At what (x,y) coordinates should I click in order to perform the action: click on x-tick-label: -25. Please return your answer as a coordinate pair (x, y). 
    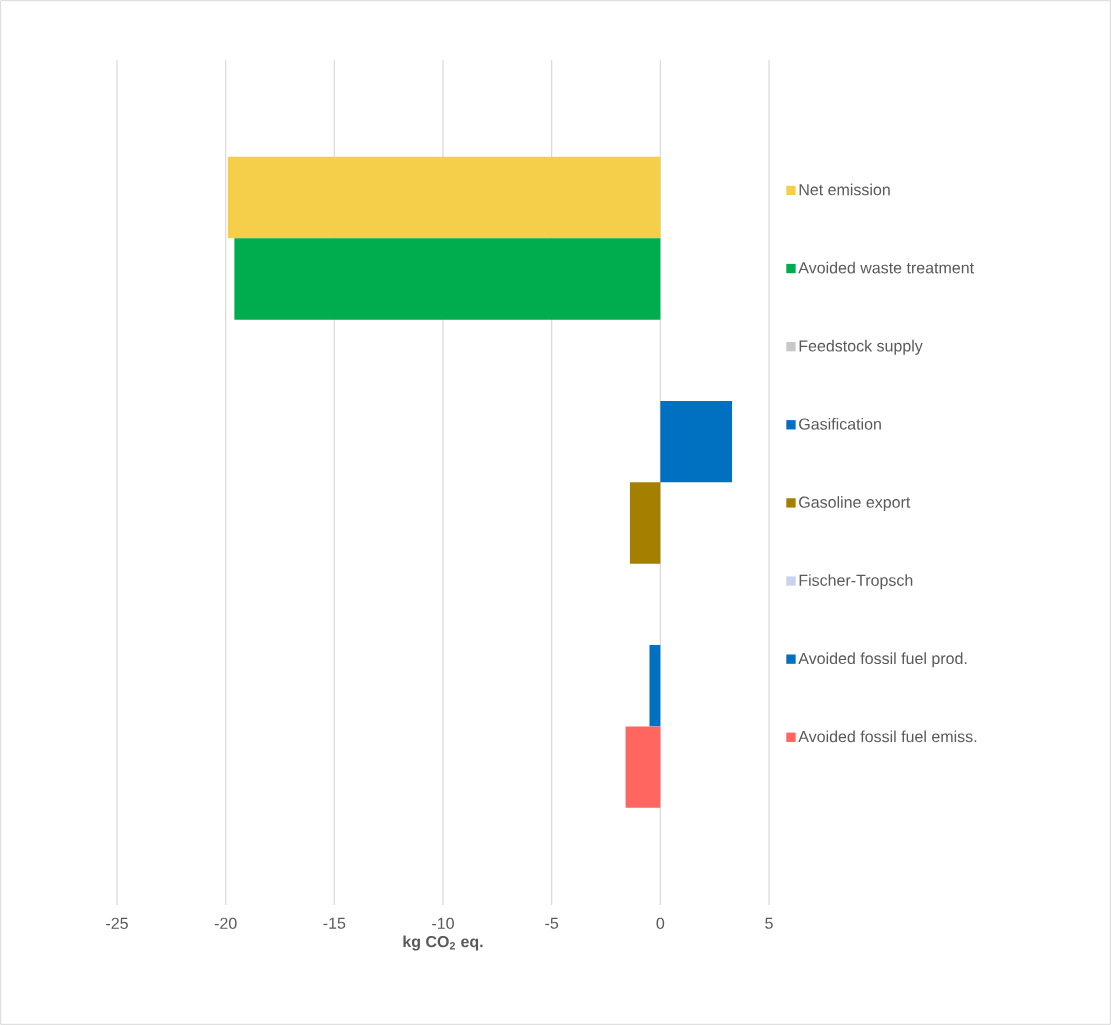
    Looking at the image, I should click on (117, 923).